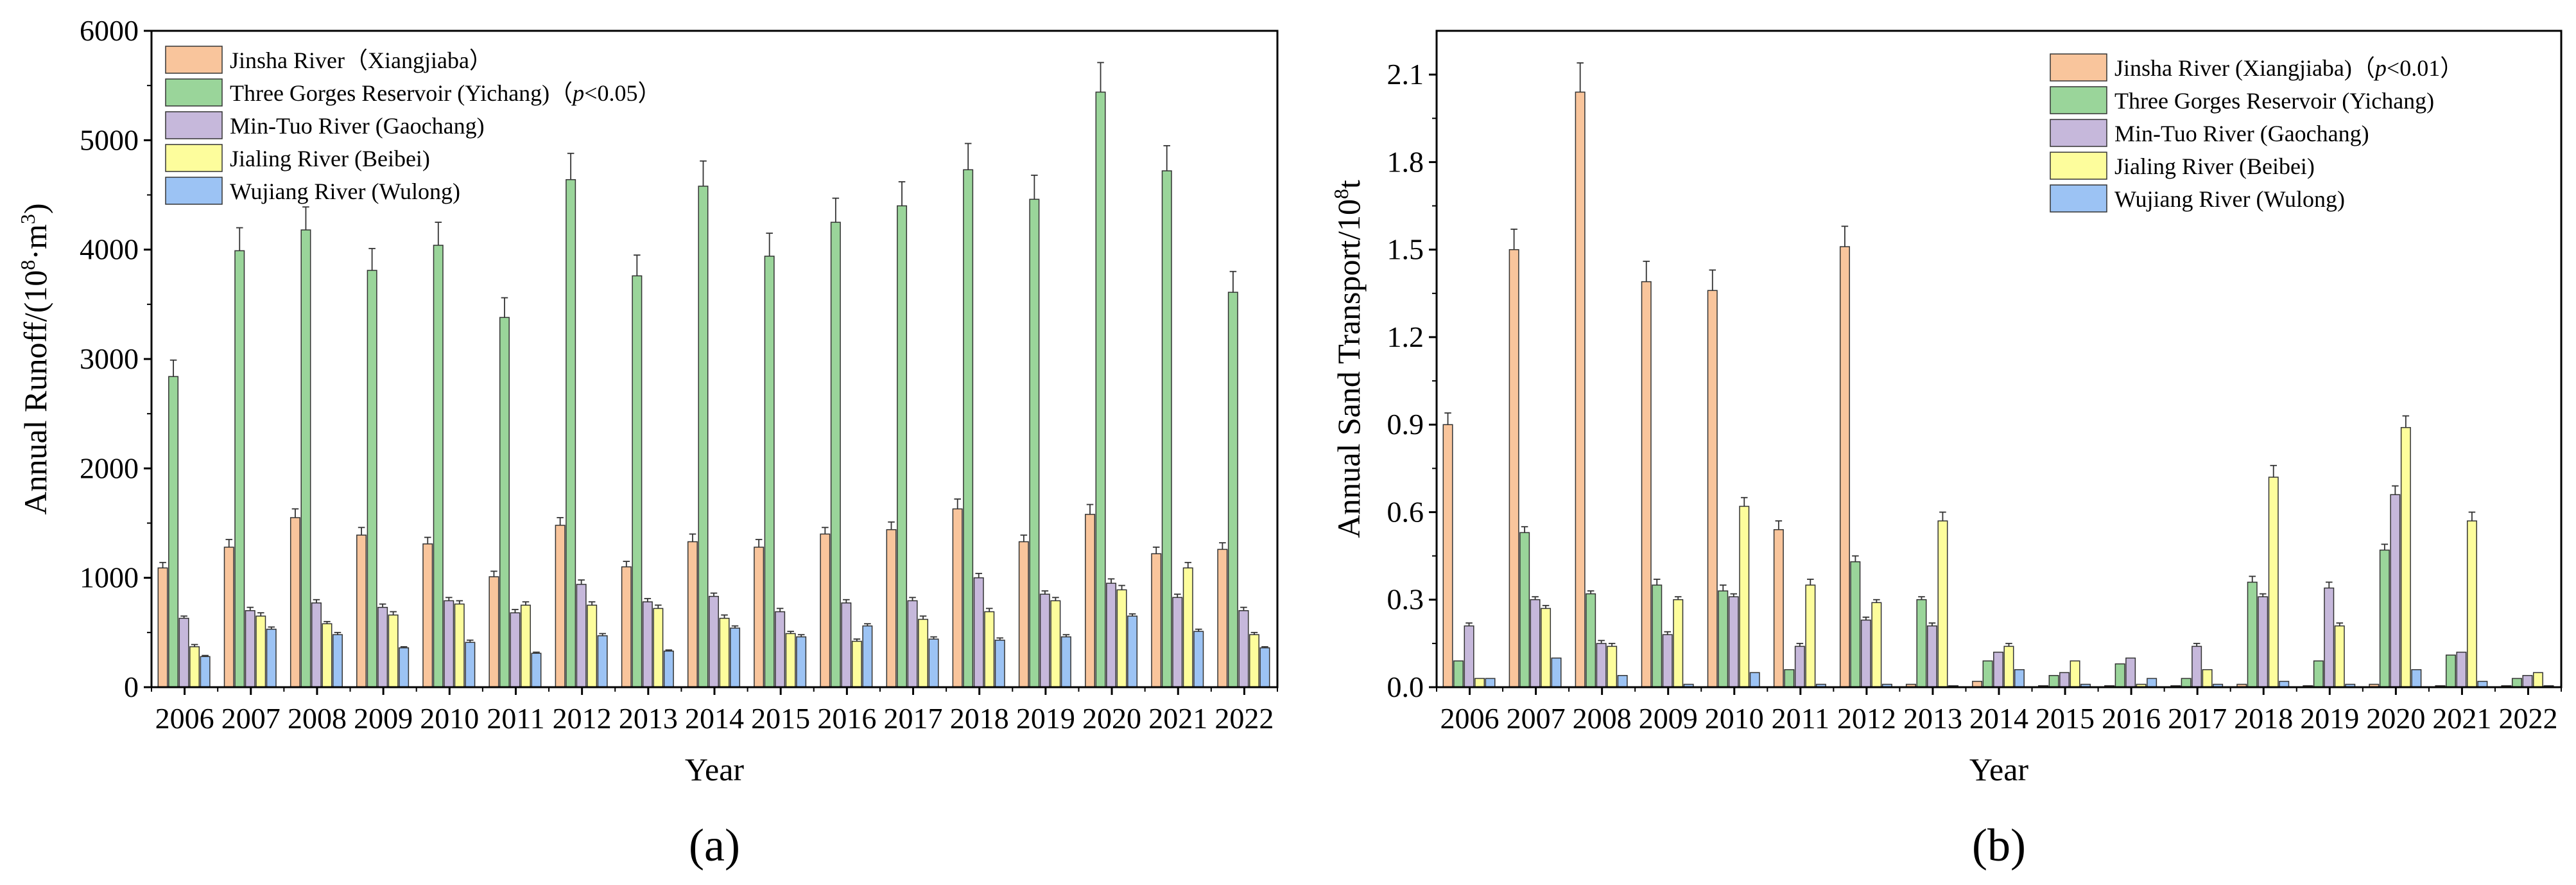 The image size is (2576, 885). What do you see at coordinates (337, 633) in the screenshot?
I see `error-bar-a-2008-s4` at bounding box center [337, 633].